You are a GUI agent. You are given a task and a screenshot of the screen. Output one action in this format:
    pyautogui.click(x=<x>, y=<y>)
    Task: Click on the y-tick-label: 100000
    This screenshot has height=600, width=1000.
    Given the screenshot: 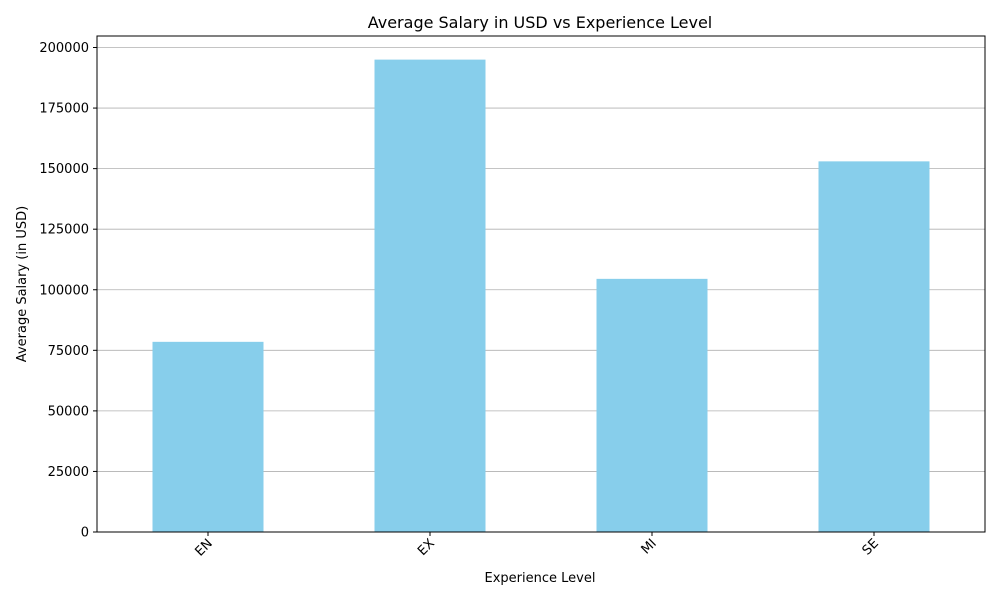 What is the action you would take?
    pyautogui.click(x=64, y=290)
    